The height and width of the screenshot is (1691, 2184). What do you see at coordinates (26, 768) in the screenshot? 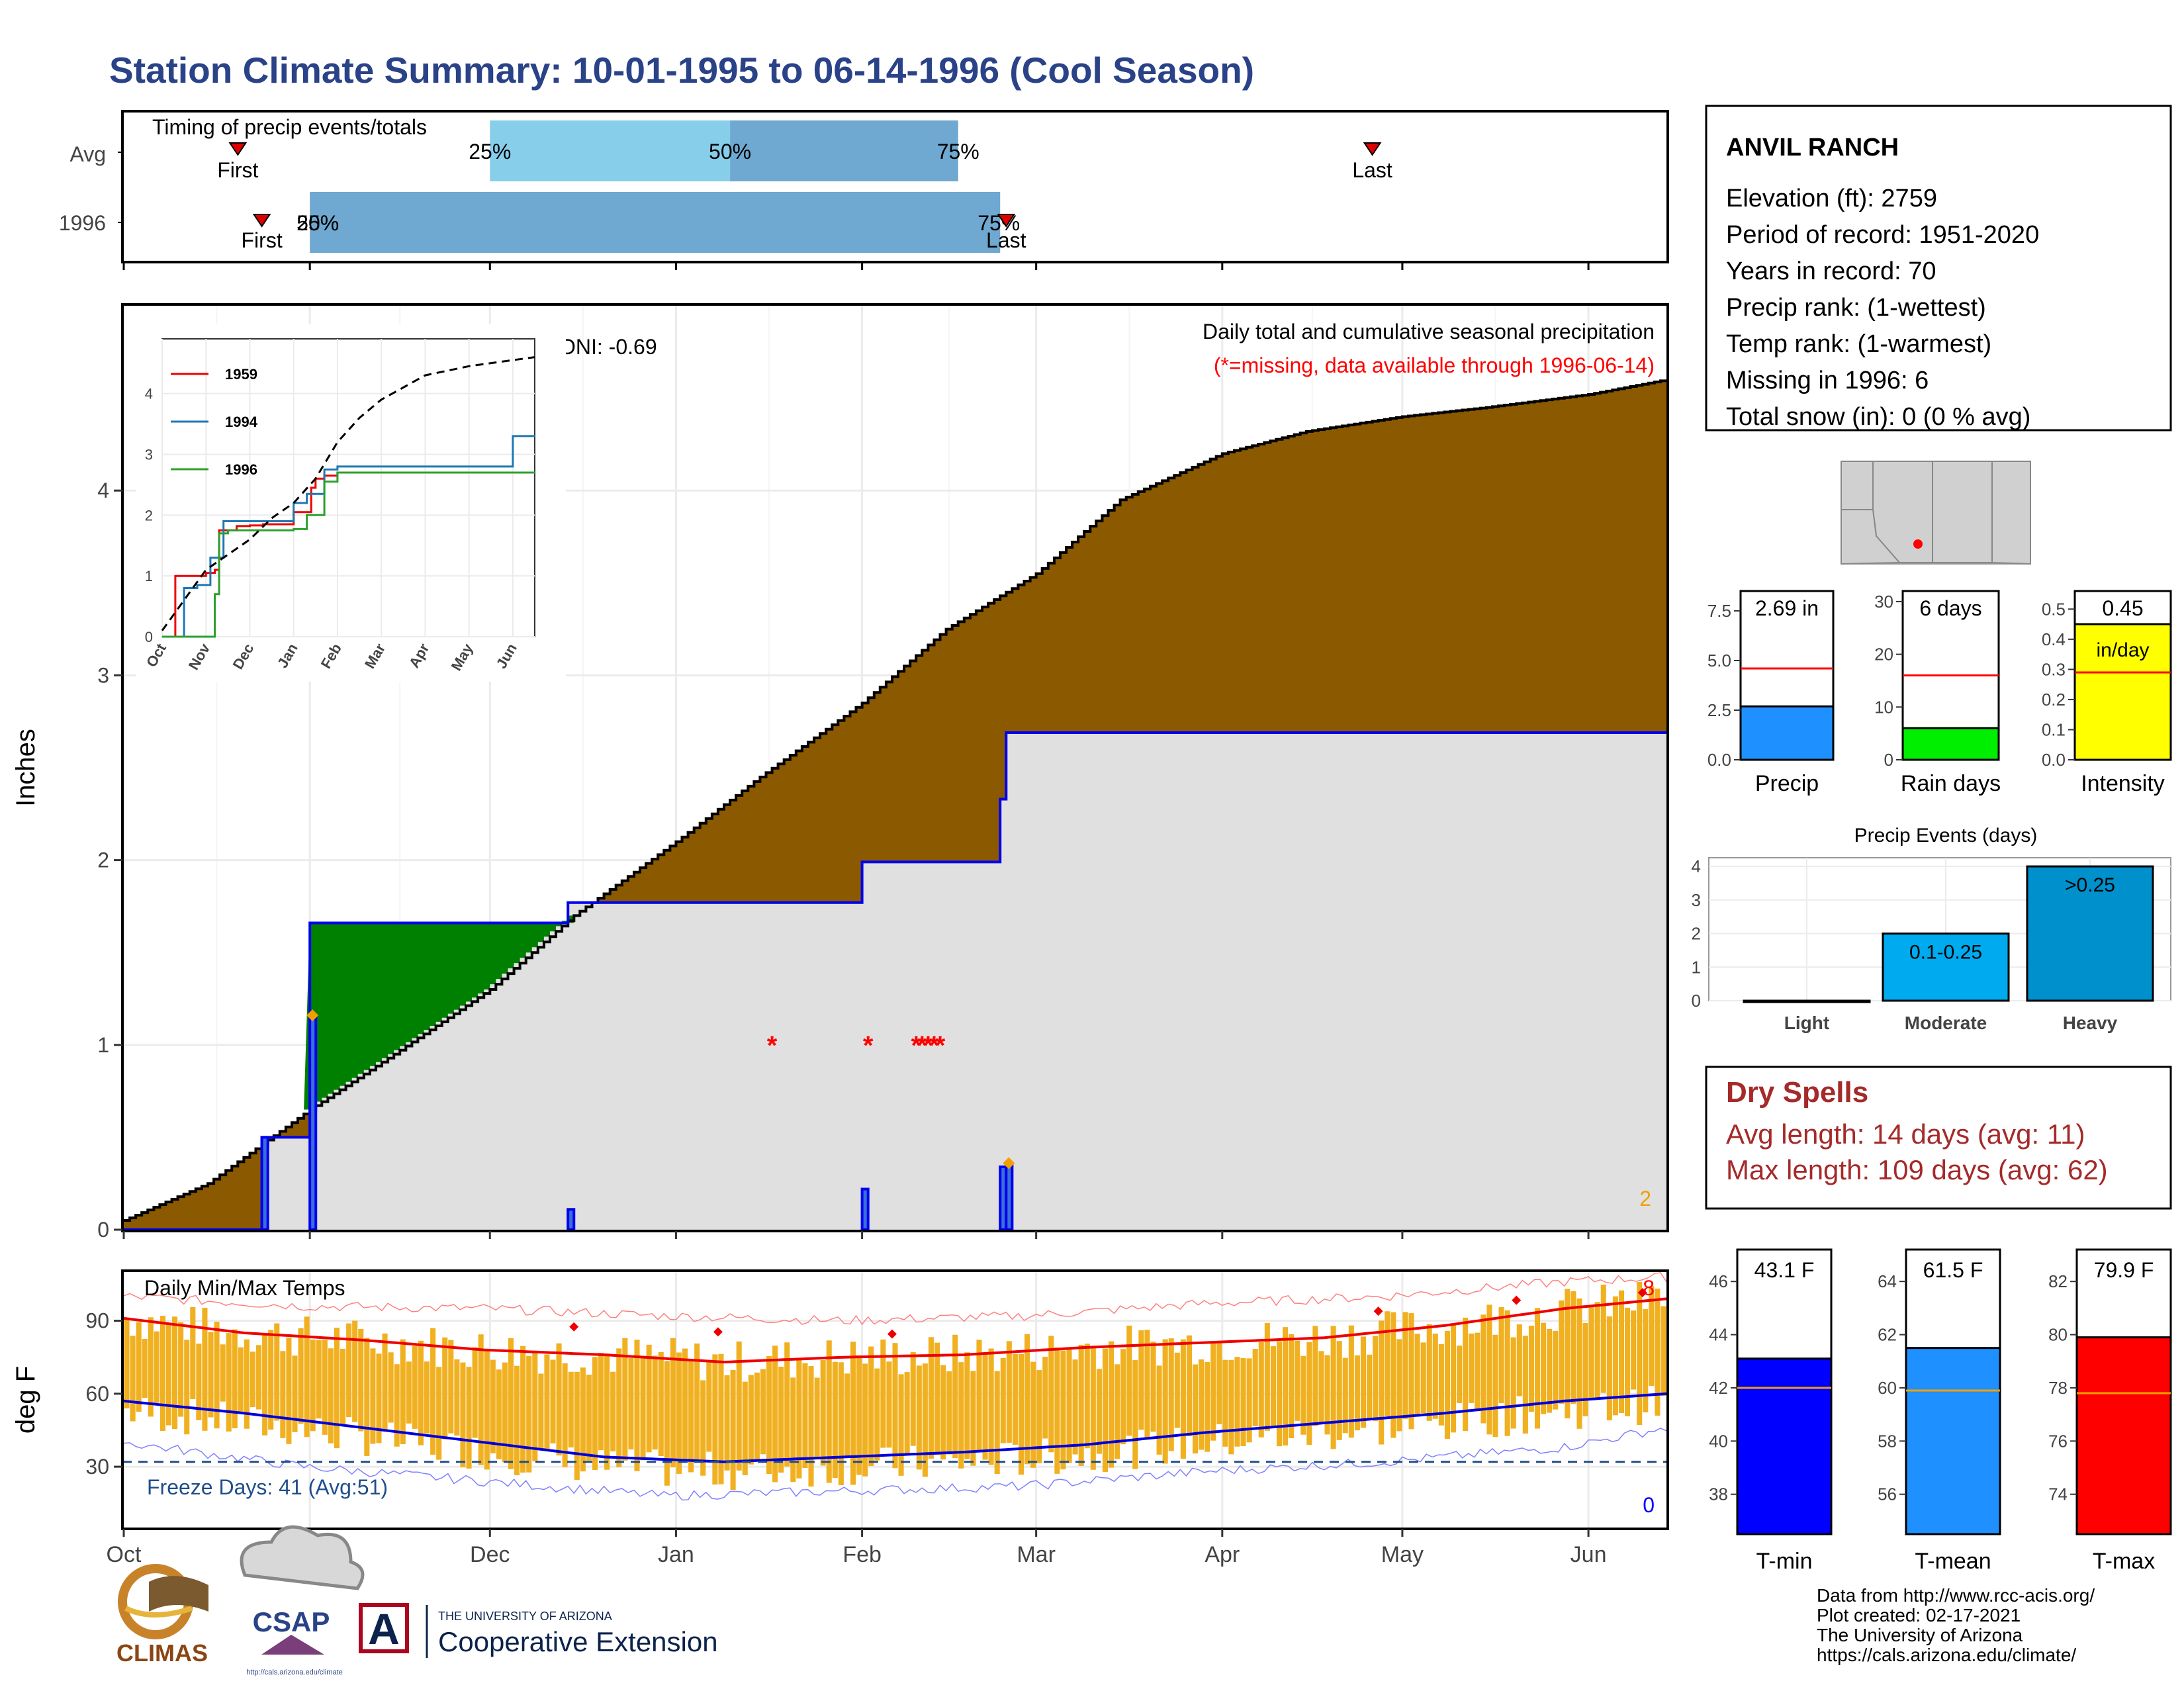
I see `precip-ylabel: Inches` at bounding box center [26, 768].